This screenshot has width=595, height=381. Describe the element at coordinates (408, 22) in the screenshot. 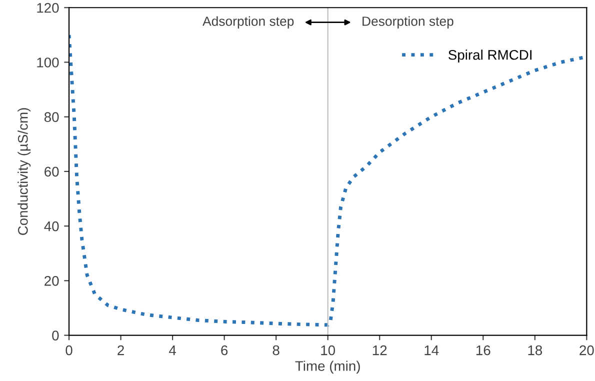

I see `annotation: Desorption step` at that location.